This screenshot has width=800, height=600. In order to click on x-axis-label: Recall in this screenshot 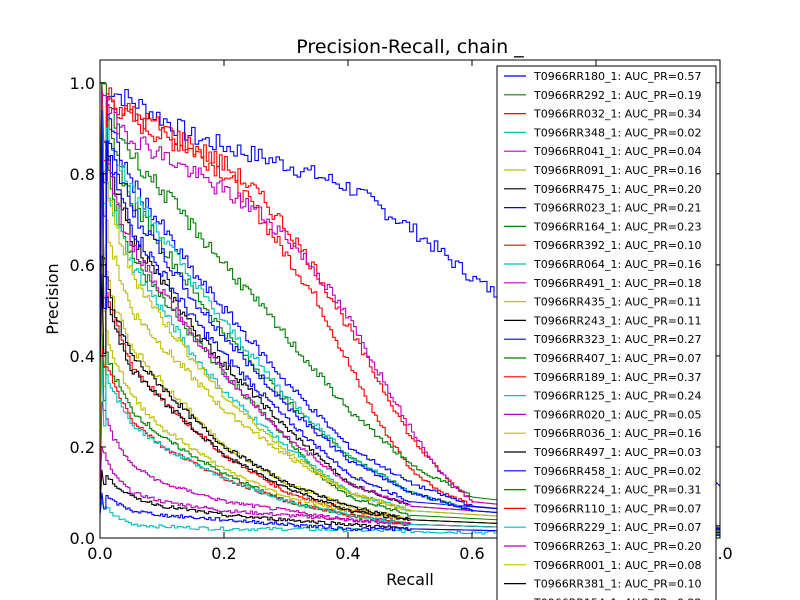, I will do `click(410, 579)`.